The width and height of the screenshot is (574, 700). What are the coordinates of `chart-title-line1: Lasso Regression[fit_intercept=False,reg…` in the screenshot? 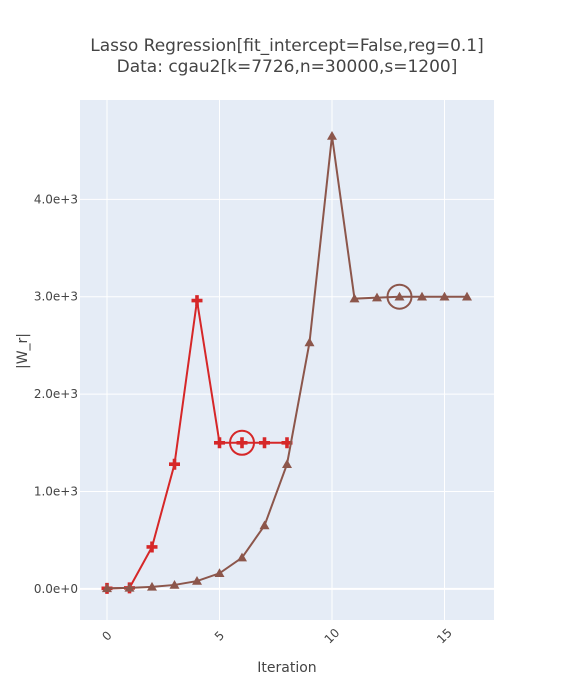 It's located at (287, 46).